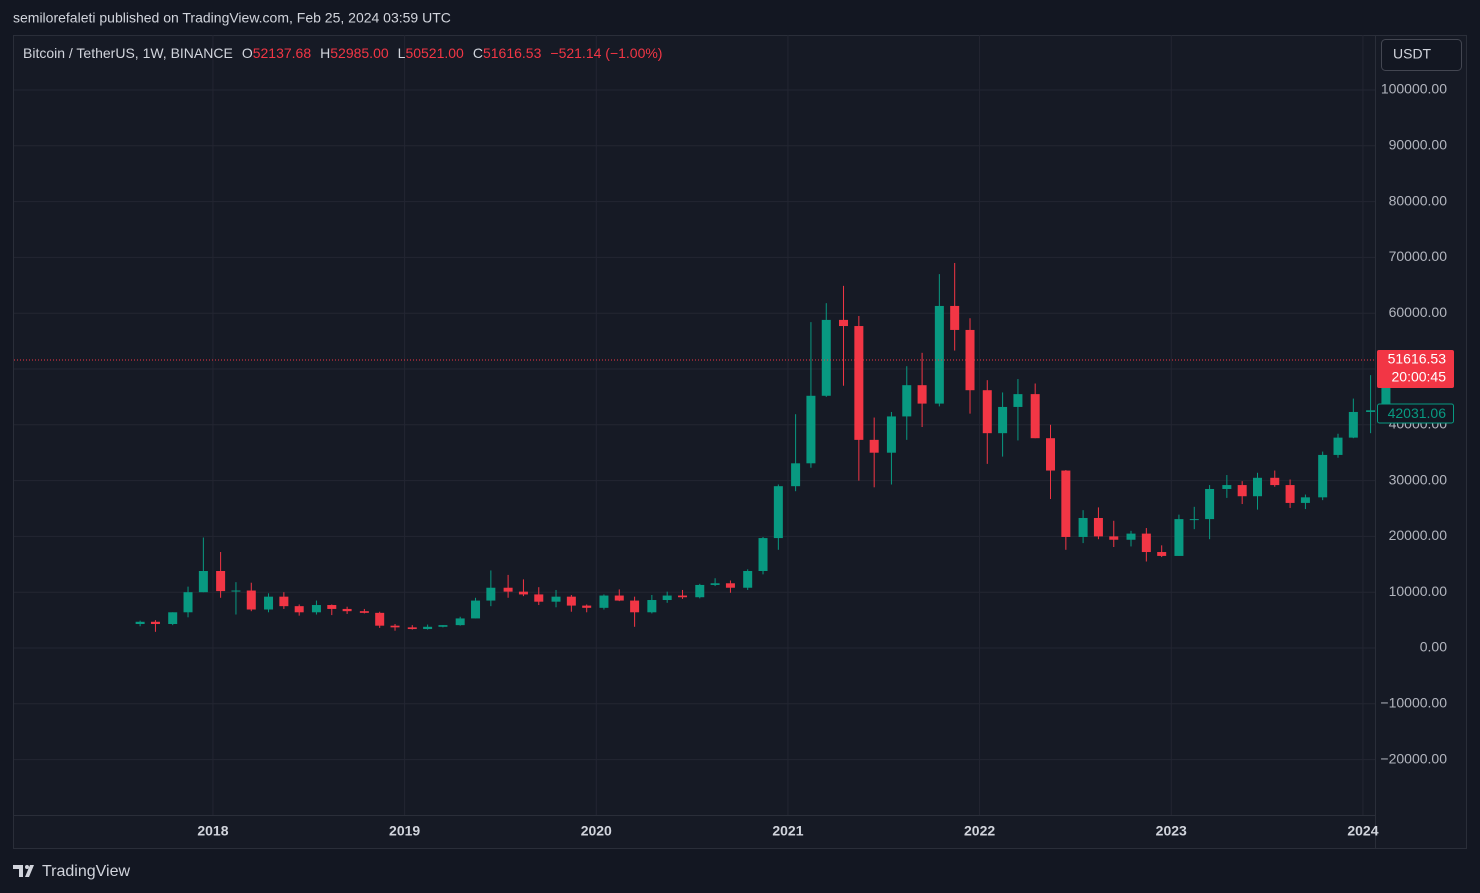 The image size is (1480, 893). Describe the element at coordinates (1419, 377) in the screenshot. I see `countdown-label: 20:00:45` at that location.